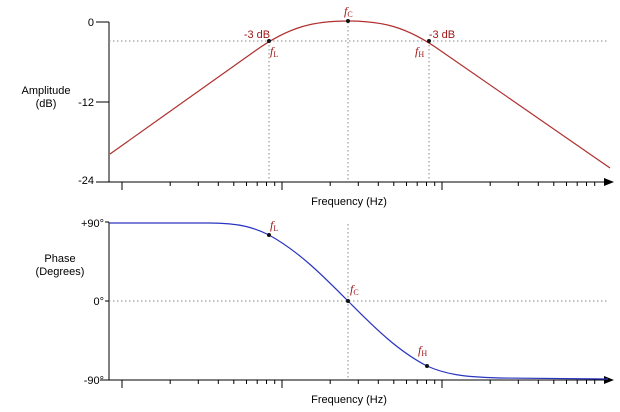 Image resolution: width=620 pixels, height=412 pixels. Describe the element at coordinates (419, 51) in the screenshot. I see `amplitude-fh-marker-label: fH` at that location.